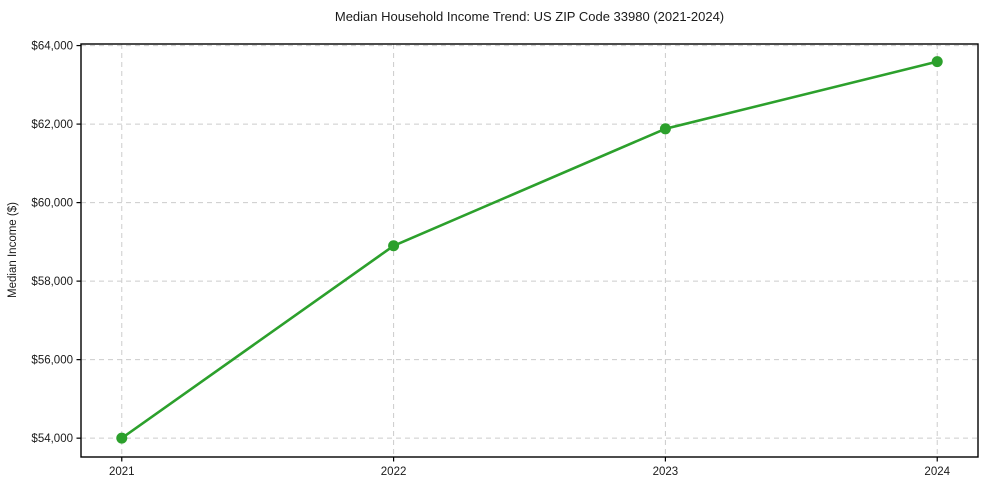  Describe the element at coordinates (52, 282) in the screenshot. I see `y-tick-label: $58,000` at that location.